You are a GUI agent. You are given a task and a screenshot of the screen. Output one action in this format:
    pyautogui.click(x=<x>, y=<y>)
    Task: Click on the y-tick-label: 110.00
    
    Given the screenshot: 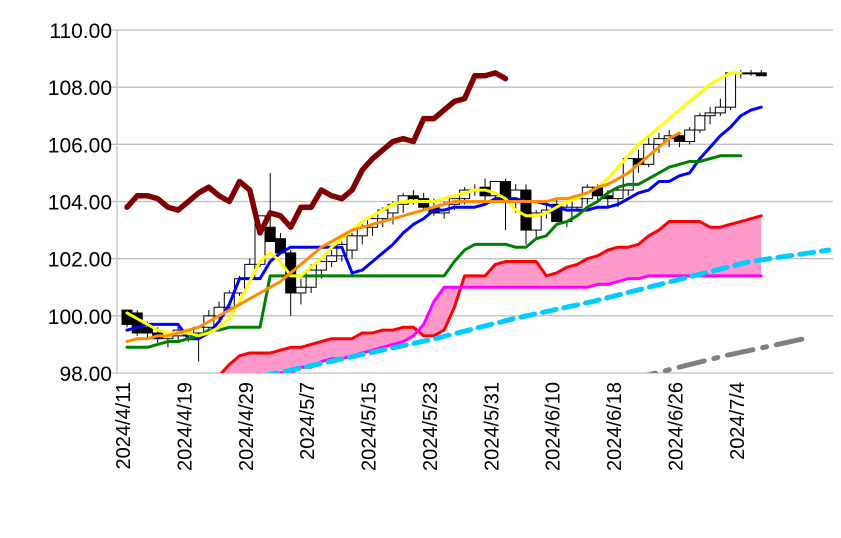 What is the action you would take?
    pyautogui.click(x=80, y=31)
    